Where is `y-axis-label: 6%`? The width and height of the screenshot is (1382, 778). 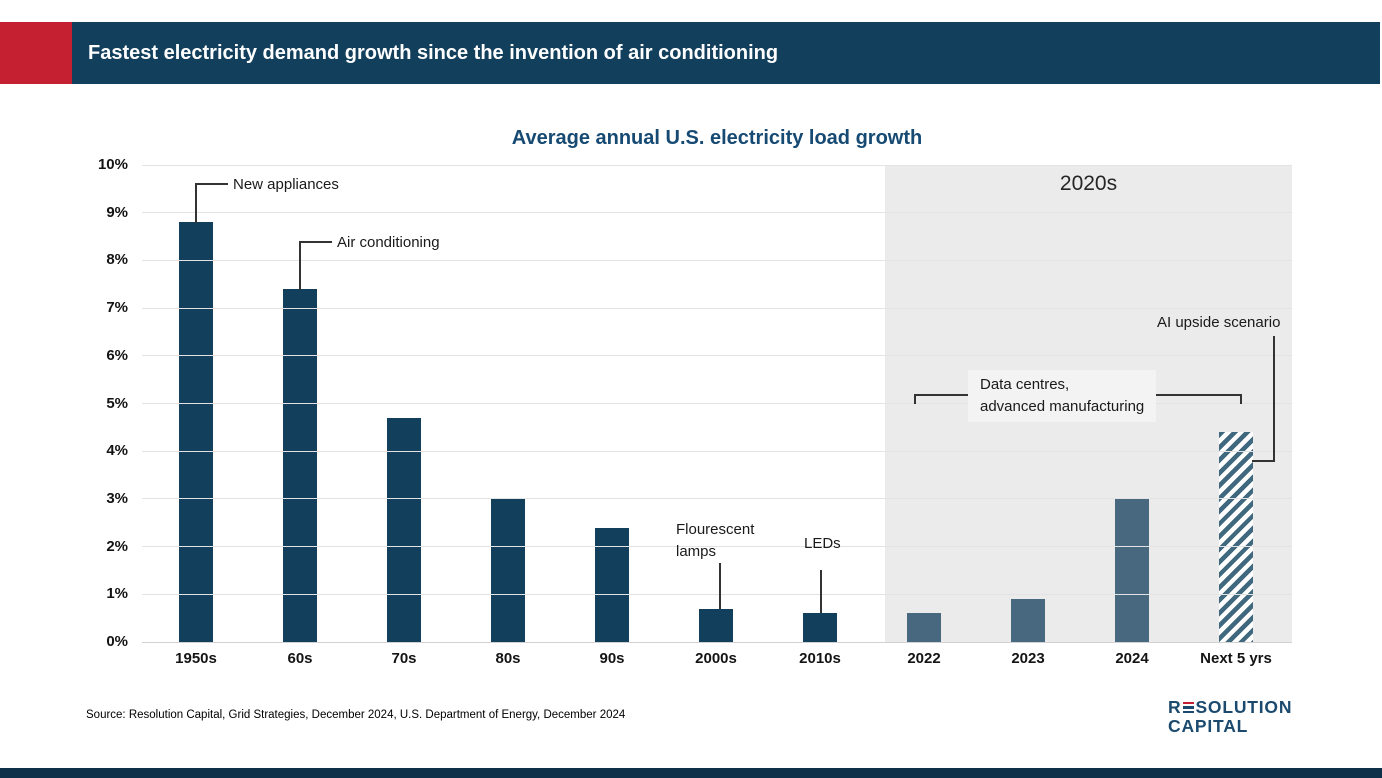 y-axis-label: 6% is located at coordinates (117, 355).